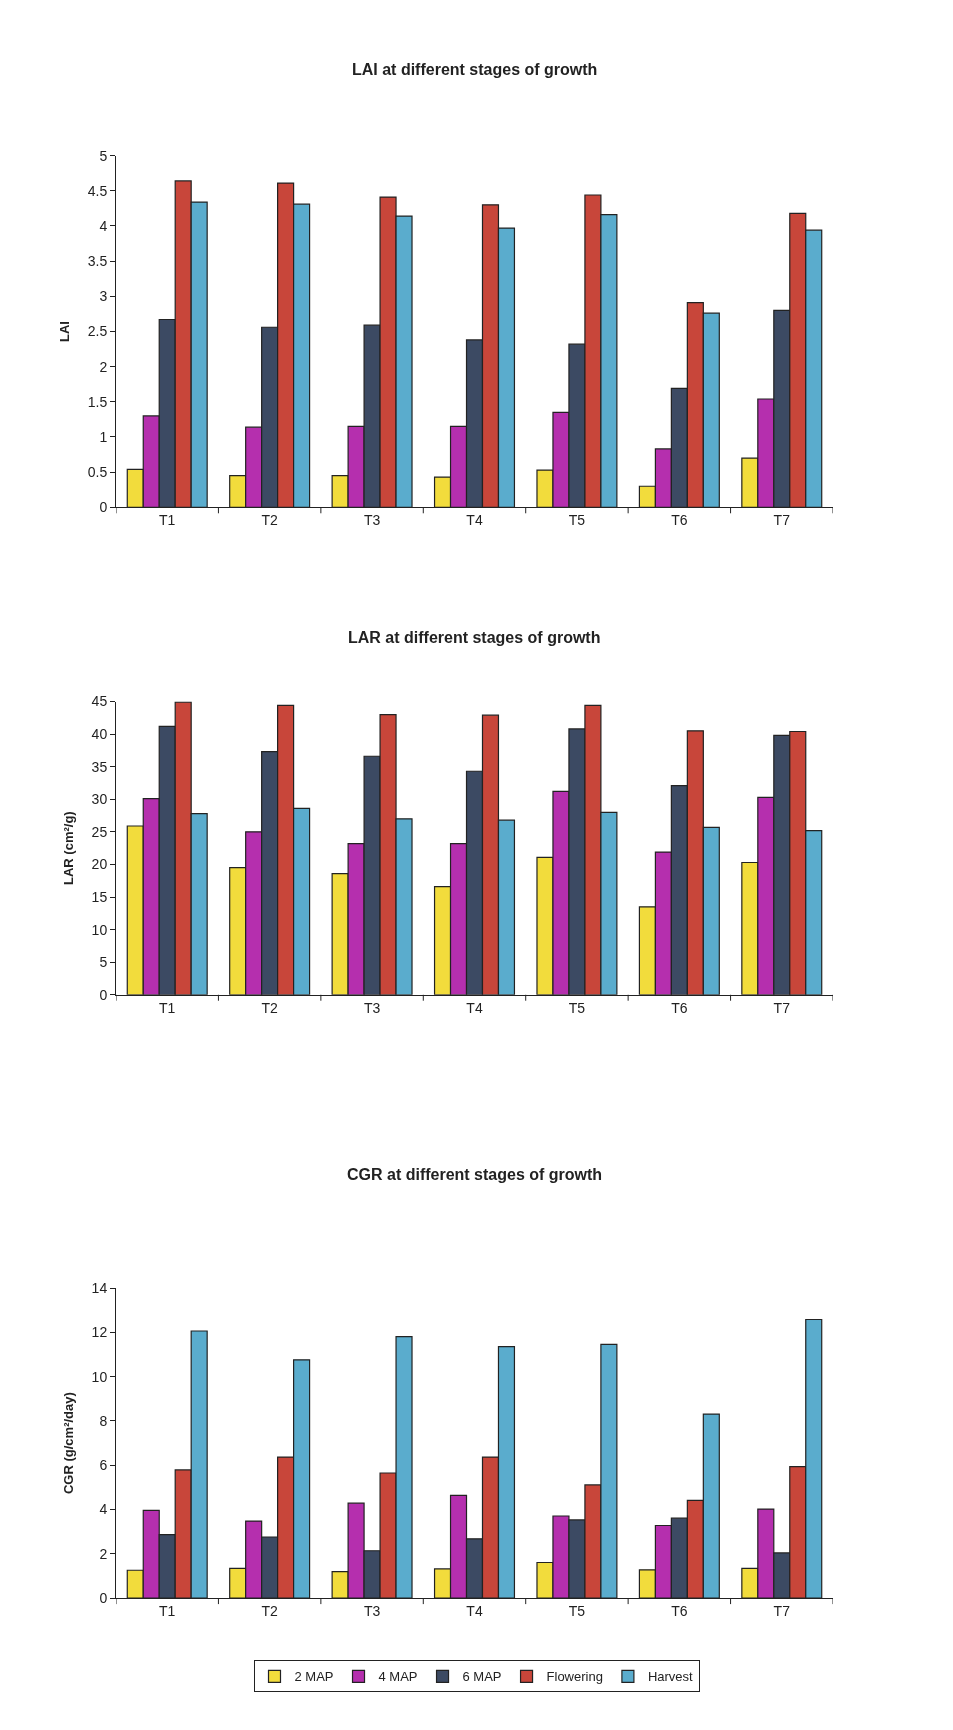 The height and width of the screenshot is (1730, 953). I want to click on legend-label: 6 MAP, so click(482, 1677).